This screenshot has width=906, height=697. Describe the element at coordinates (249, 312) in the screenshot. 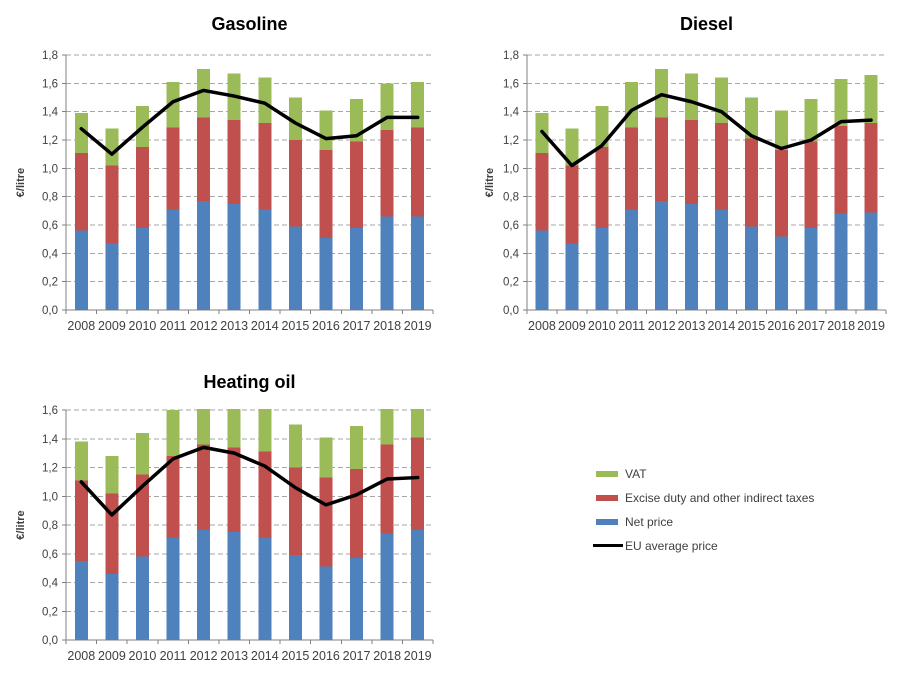

I see `x-axis` at that location.